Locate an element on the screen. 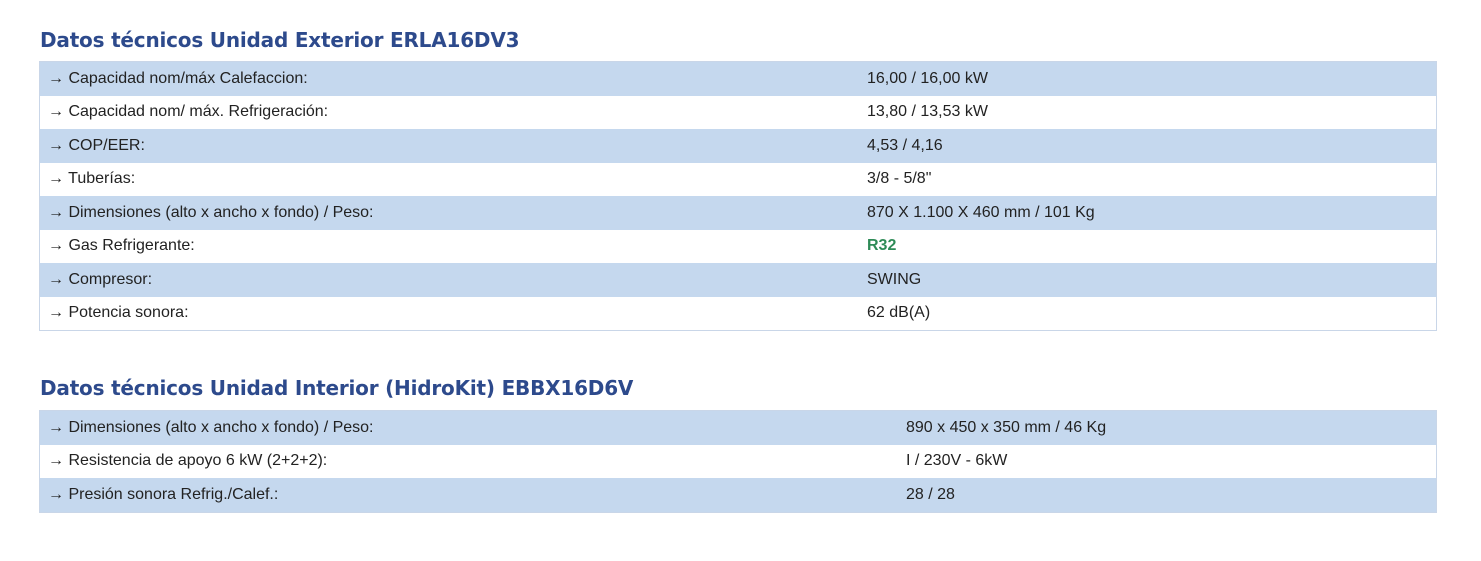 This screenshot has height=561, width=1481. table-row: → Tuberías: 3/8 - 5/8" is located at coordinates (738, 179).